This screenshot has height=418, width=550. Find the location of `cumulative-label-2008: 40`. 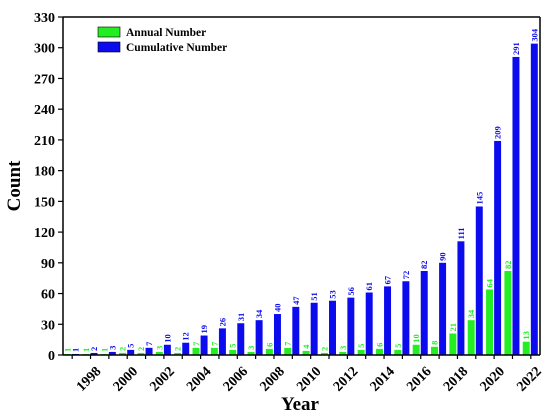

cumulative-label-2008: 40 is located at coordinates (277, 308).